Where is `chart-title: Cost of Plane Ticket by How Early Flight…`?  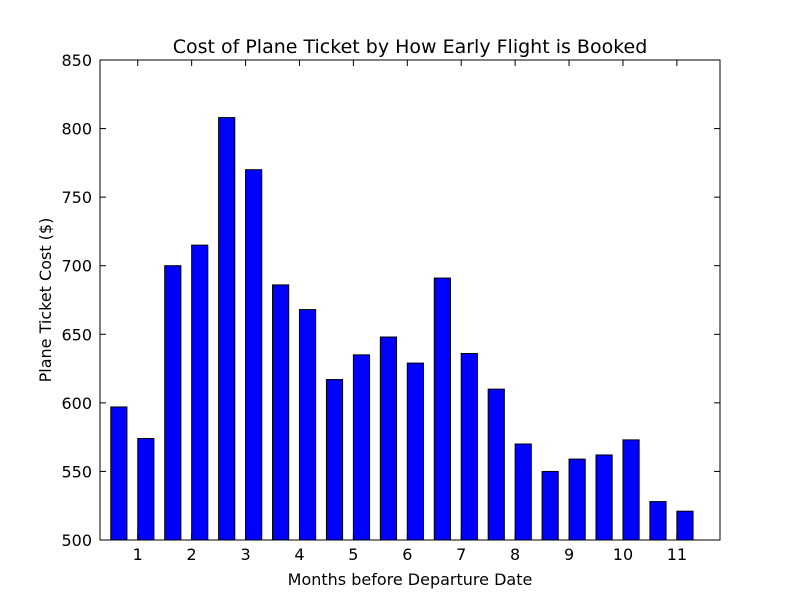 chart-title: Cost of Plane Ticket by How Early Flight… is located at coordinates (410, 47).